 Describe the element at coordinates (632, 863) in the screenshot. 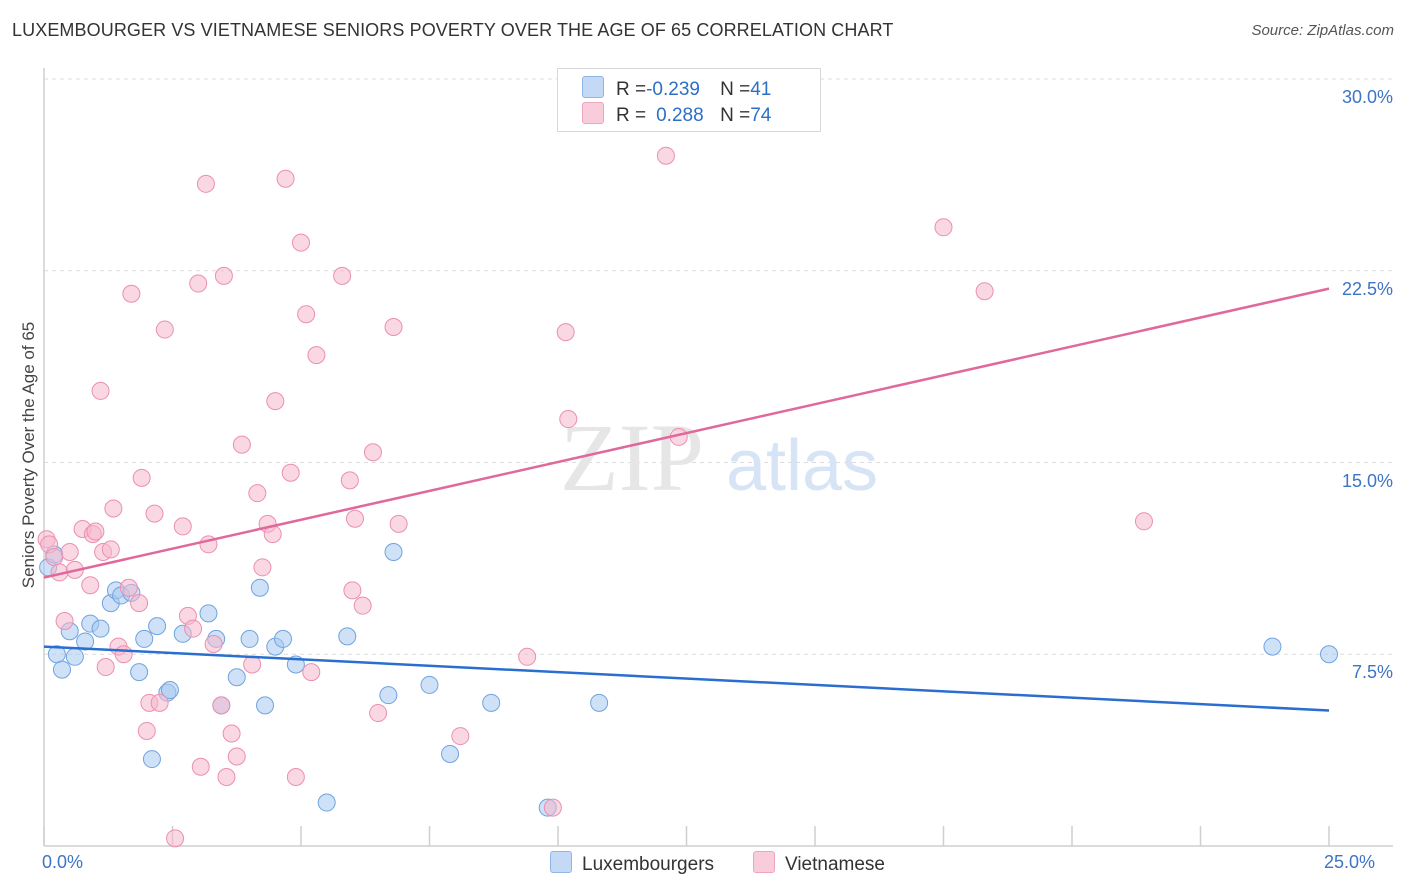

I see `bottom-legend-luxembourgers: Luxembourgers` at that location.